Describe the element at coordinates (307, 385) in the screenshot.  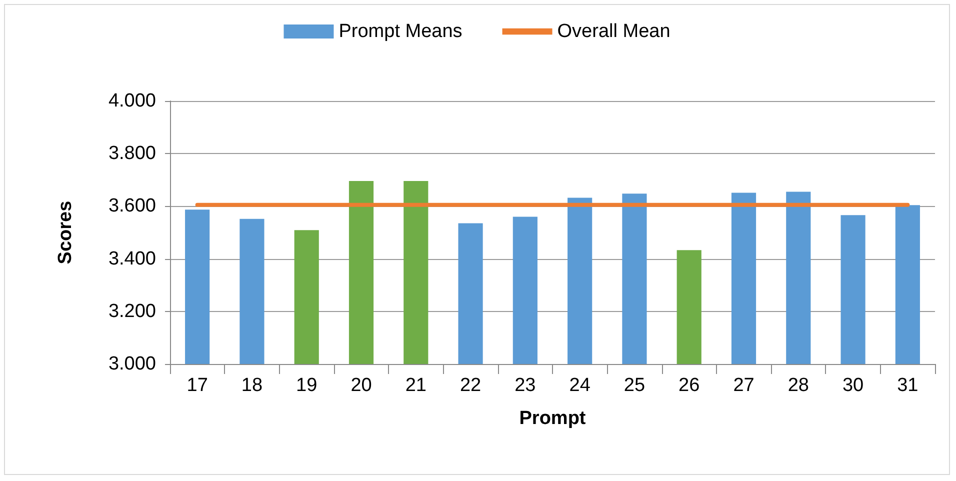
I see `x-tick-label: 19` at that location.